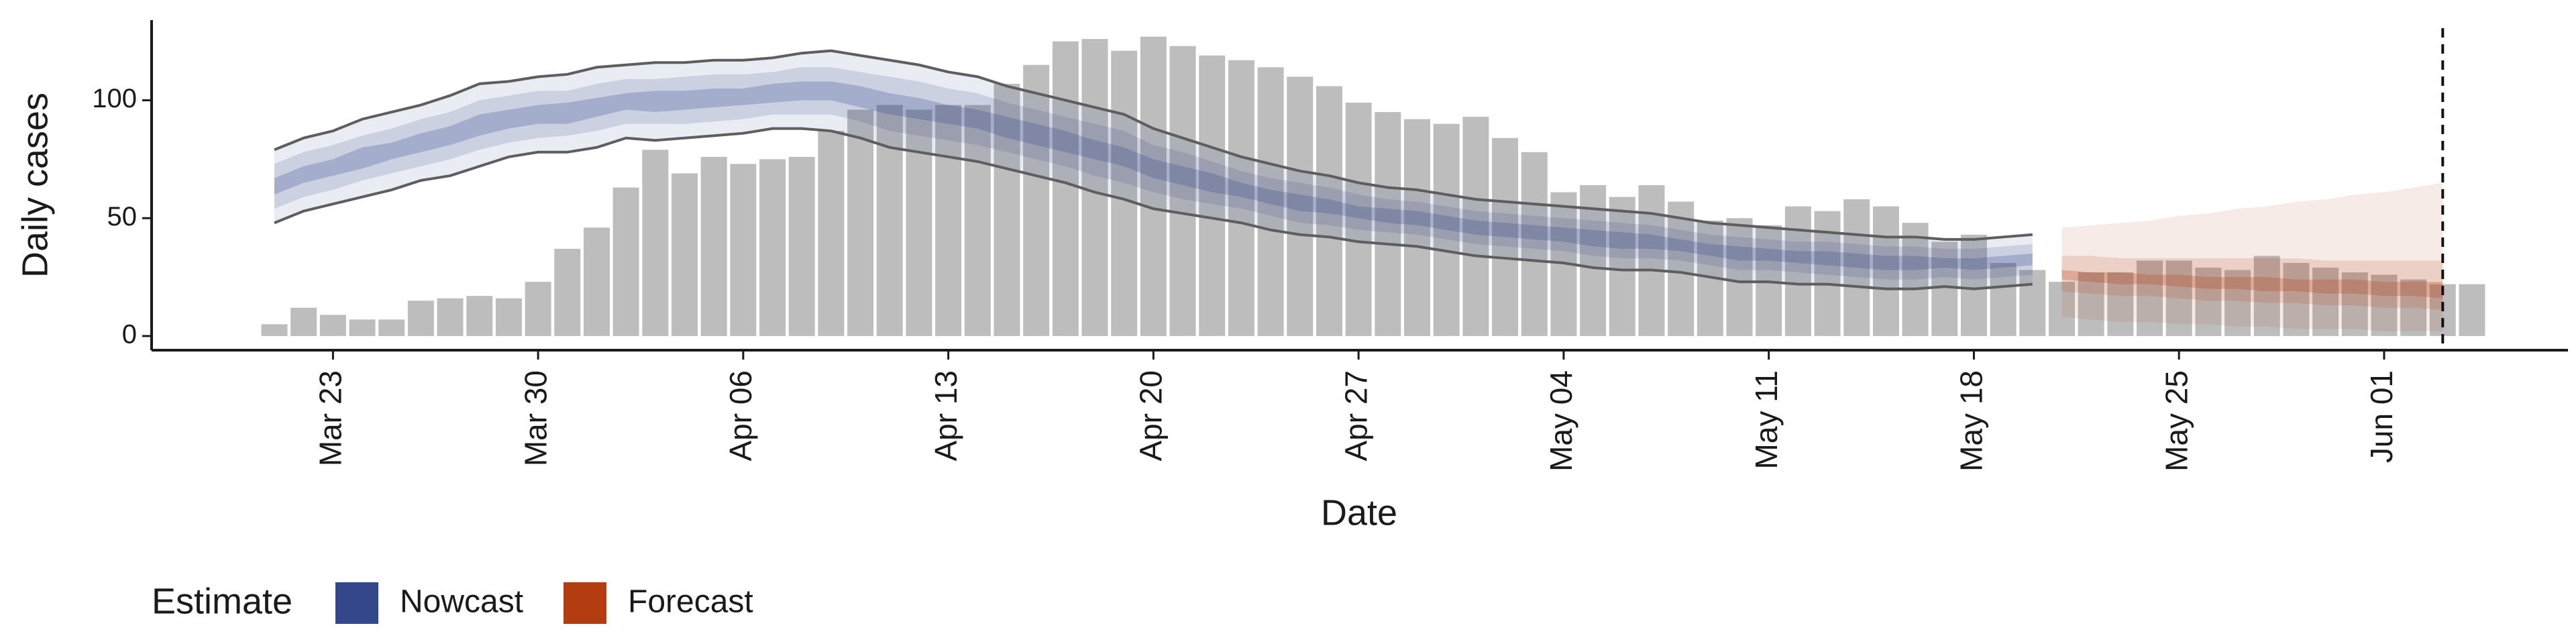  I want to click on x-tick-label: Mar 23, so click(330, 418).